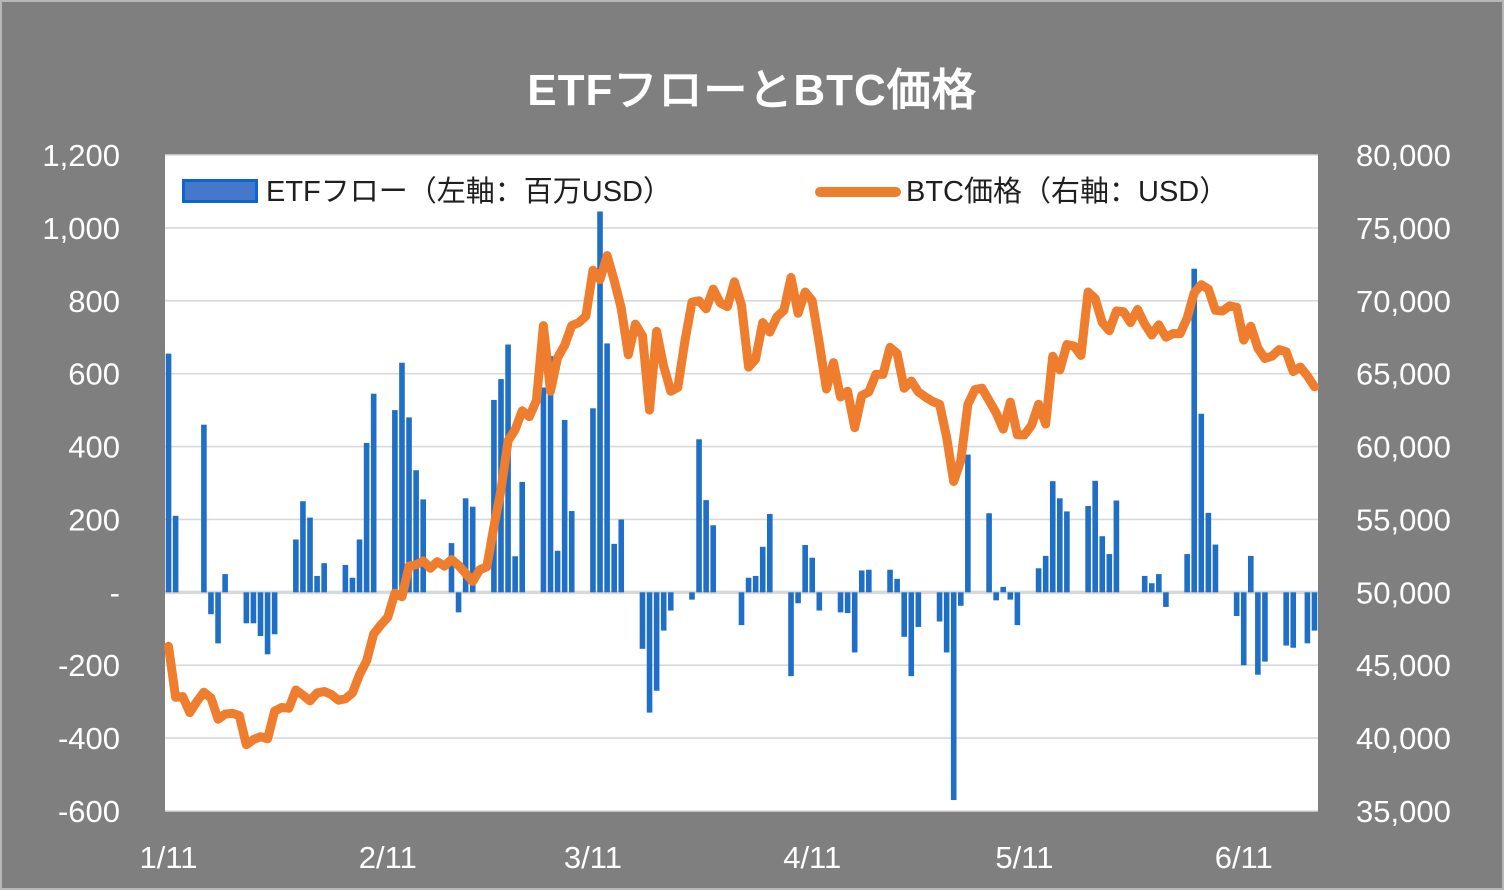  What do you see at coordinates (1244, 857) in the screenshot?
I see `x-axis-label: 6/11` at bounding box center [1244, 857].